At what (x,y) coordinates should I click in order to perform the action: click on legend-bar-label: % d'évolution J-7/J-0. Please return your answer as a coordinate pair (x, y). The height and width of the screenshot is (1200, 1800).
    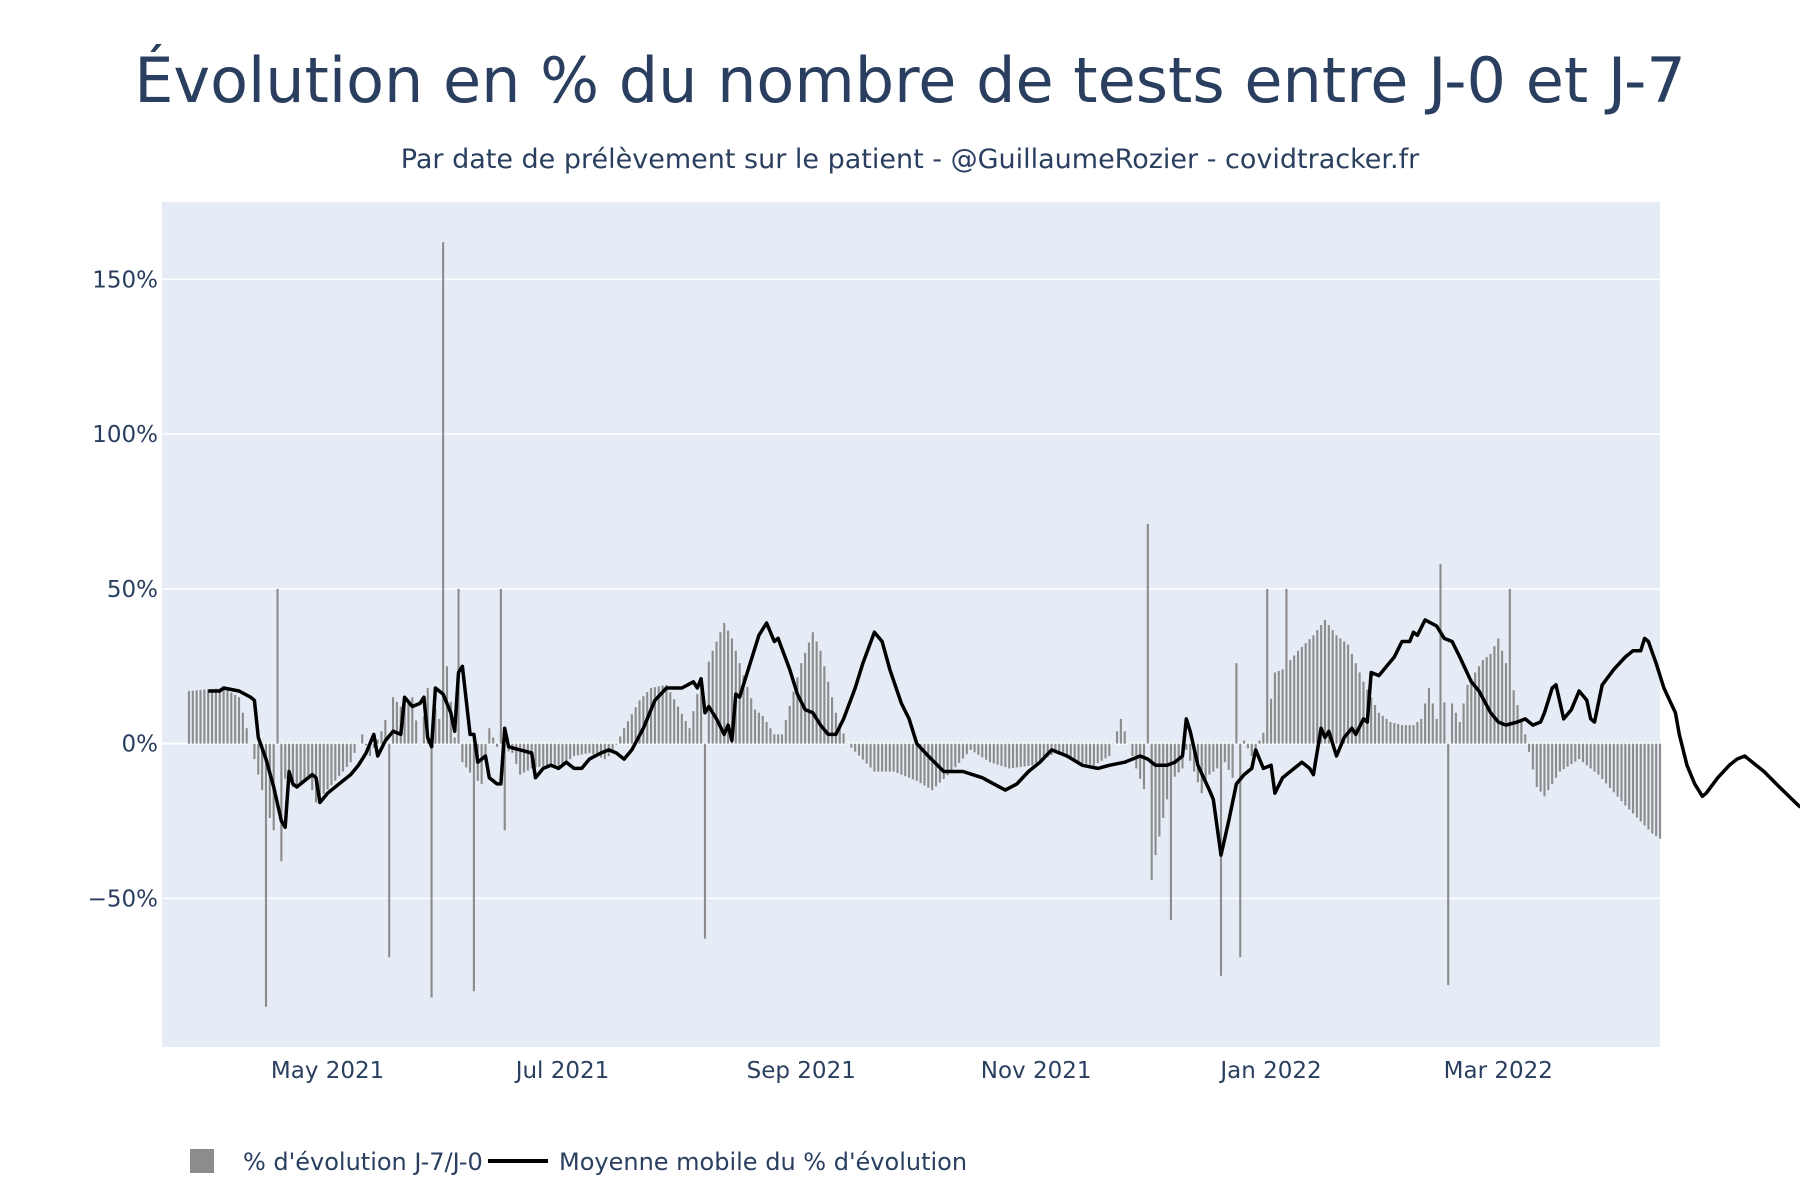
    Looking at the image, I should click on (363, 1162).